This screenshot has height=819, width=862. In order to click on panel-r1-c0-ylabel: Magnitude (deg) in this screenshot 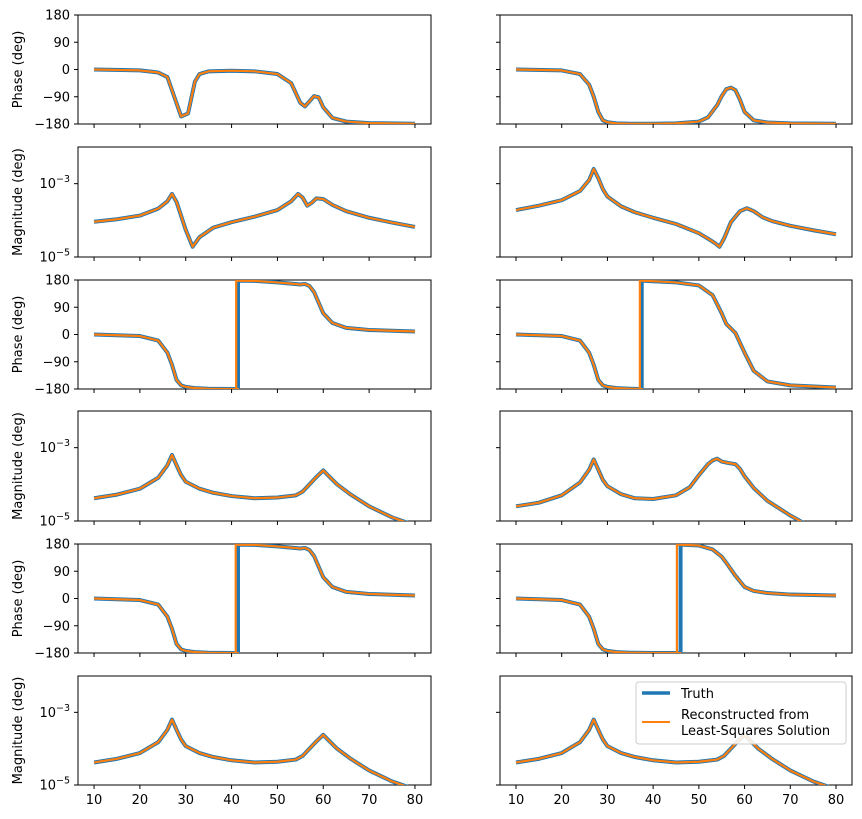, I will do `click(18, 202)`.